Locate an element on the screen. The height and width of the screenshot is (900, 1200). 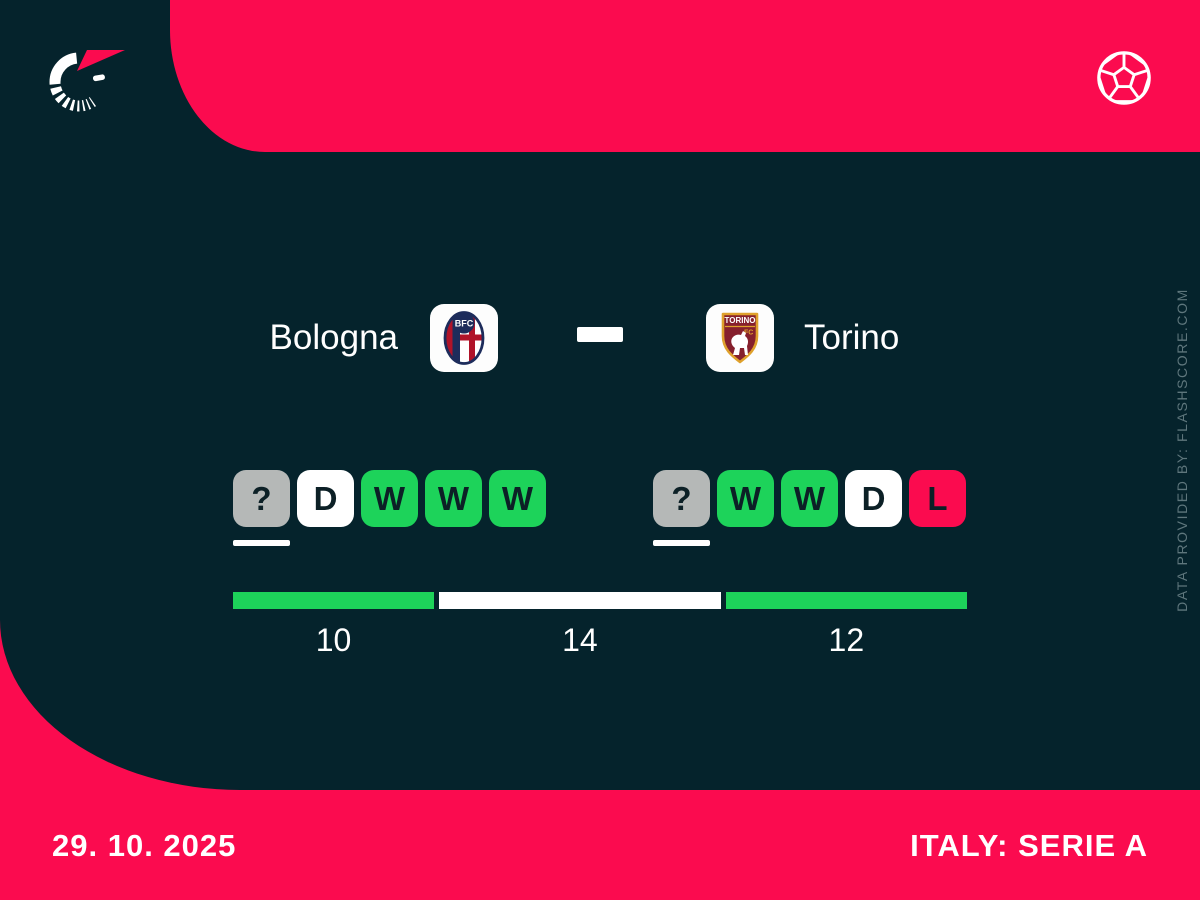
home-form-row: ? D W W W is located at coordinates (389, 498).